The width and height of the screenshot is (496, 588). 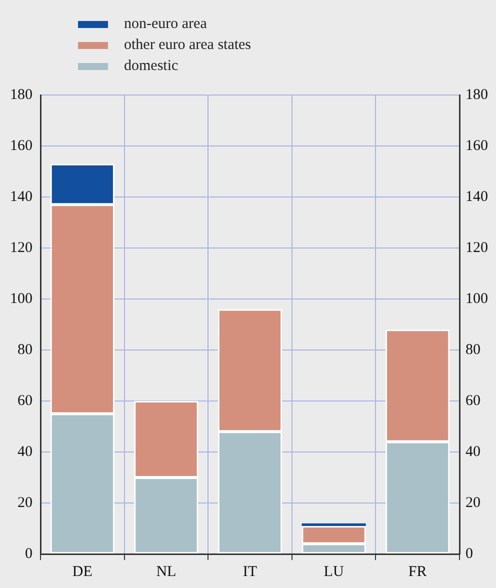 I want to click on y-tick-label: 180, so click(x=21, y=94).